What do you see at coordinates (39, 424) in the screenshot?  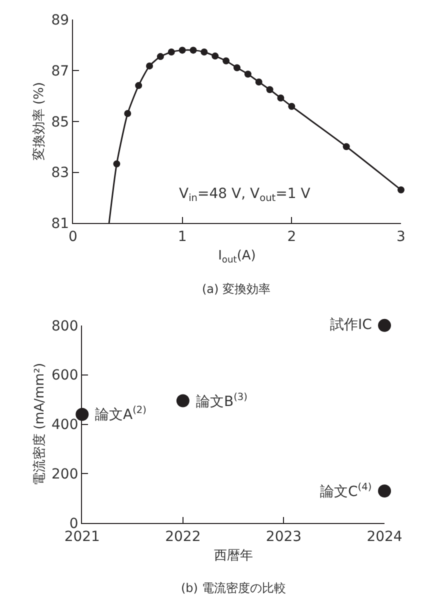 I see `y-axis-title: 電流密度 (mA/mm²)` at bounding box center [39, 424].